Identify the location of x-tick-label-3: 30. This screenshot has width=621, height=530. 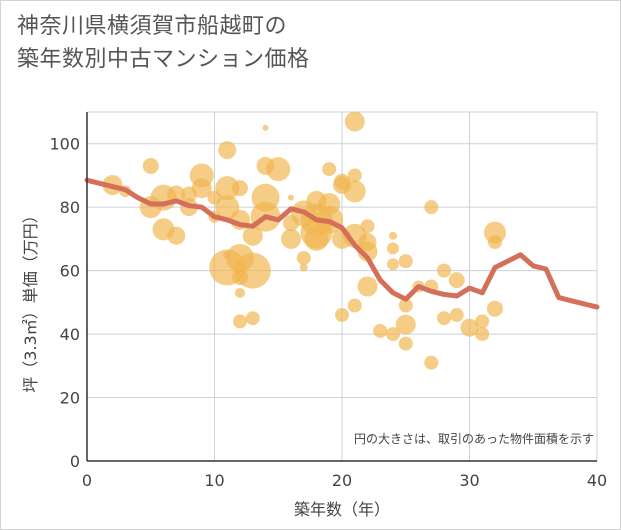
(469, 480).